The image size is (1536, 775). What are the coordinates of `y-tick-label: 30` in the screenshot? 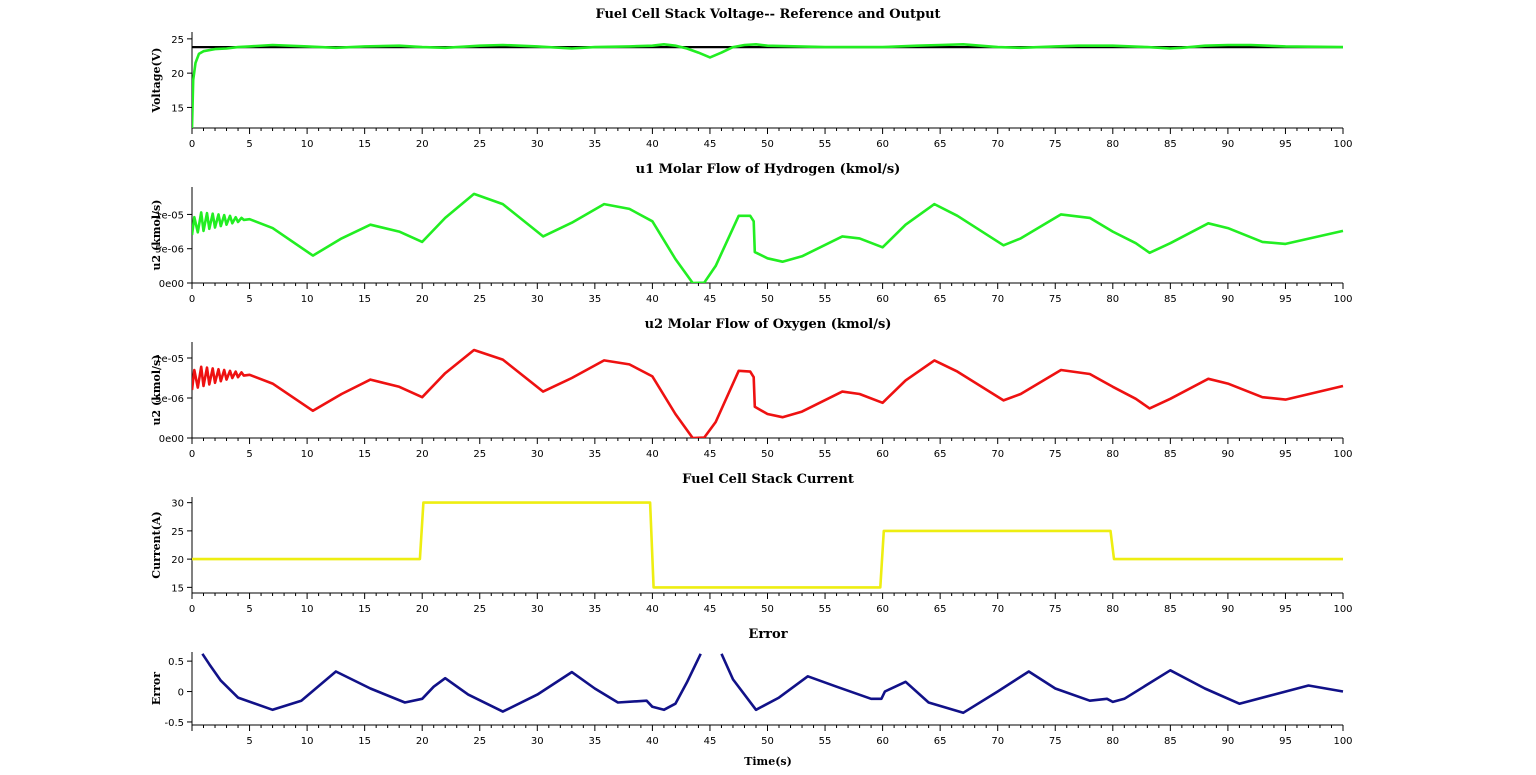 It's located at (177, 504).